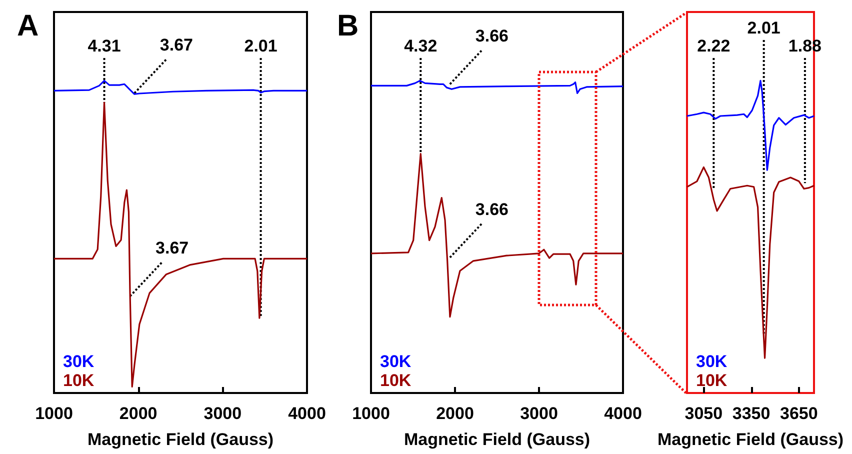  Describe the element at coordinates (751, 413) in the screenshot. I see `x-tick-label: 3350` at that location.